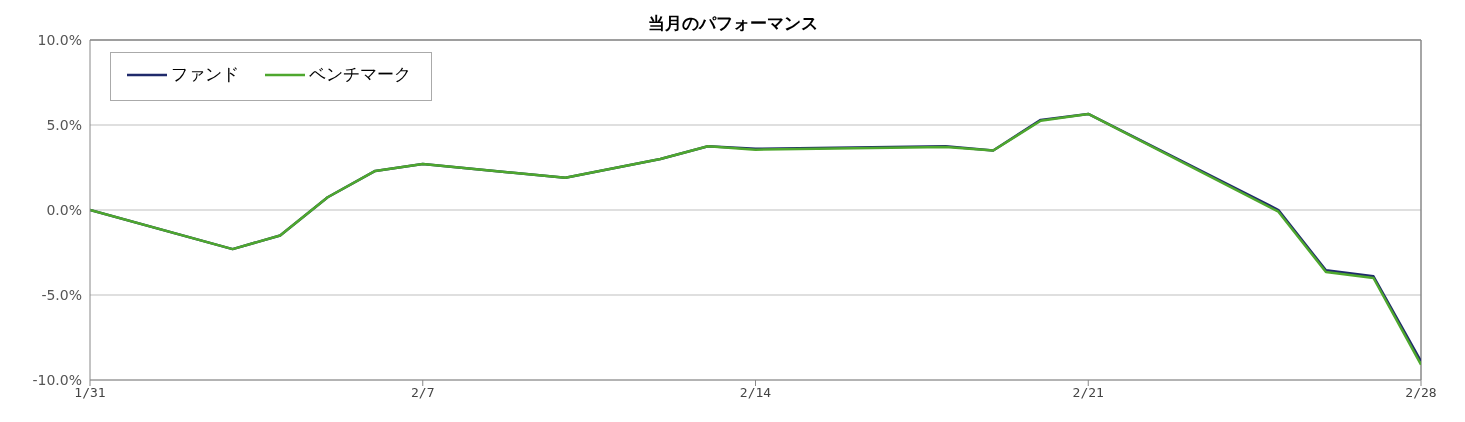  Describe the element at coordinates (64, 209) in the screenshot. I see `y-tick-label: 0.0%` at that location.